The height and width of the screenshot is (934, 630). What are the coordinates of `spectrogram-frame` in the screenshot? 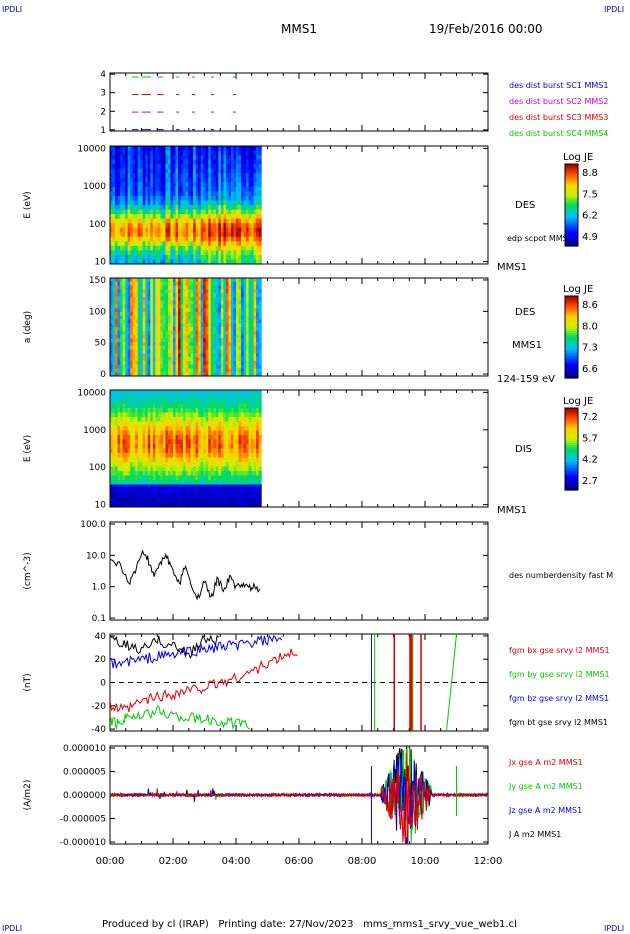 It's located at (299, 327).